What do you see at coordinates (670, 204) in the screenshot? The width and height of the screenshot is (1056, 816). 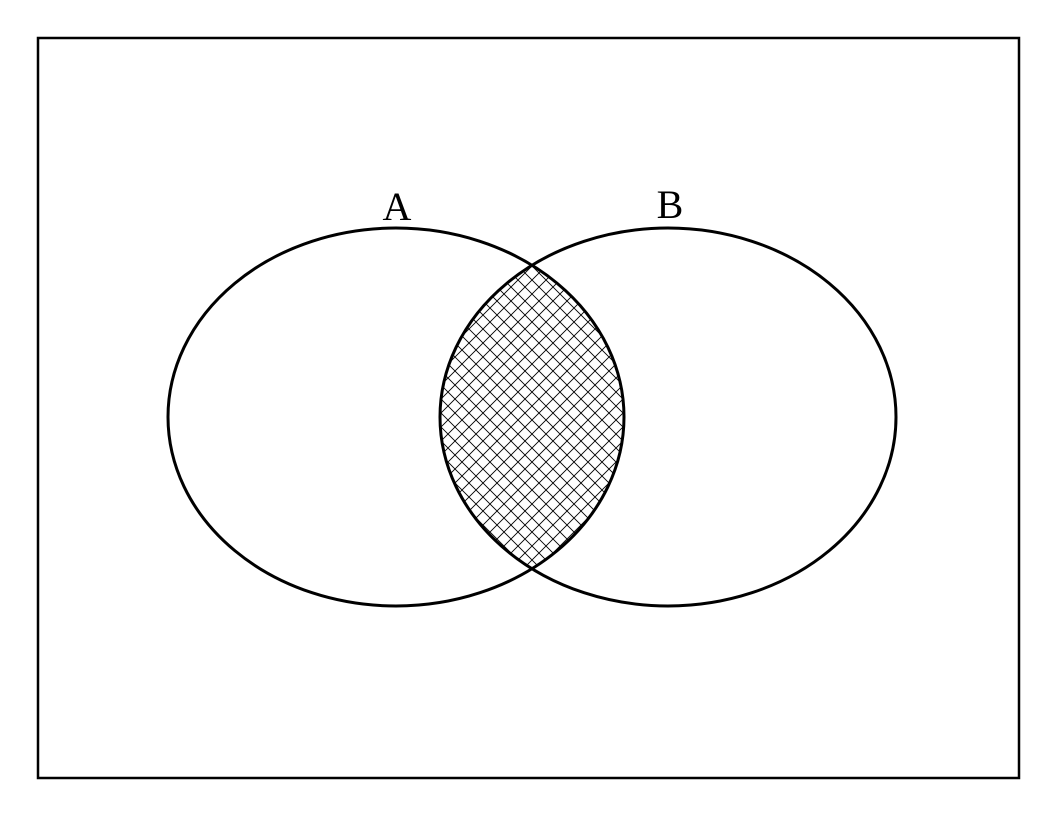 I see `set-b-label: B` at bounding box center [670, 204].